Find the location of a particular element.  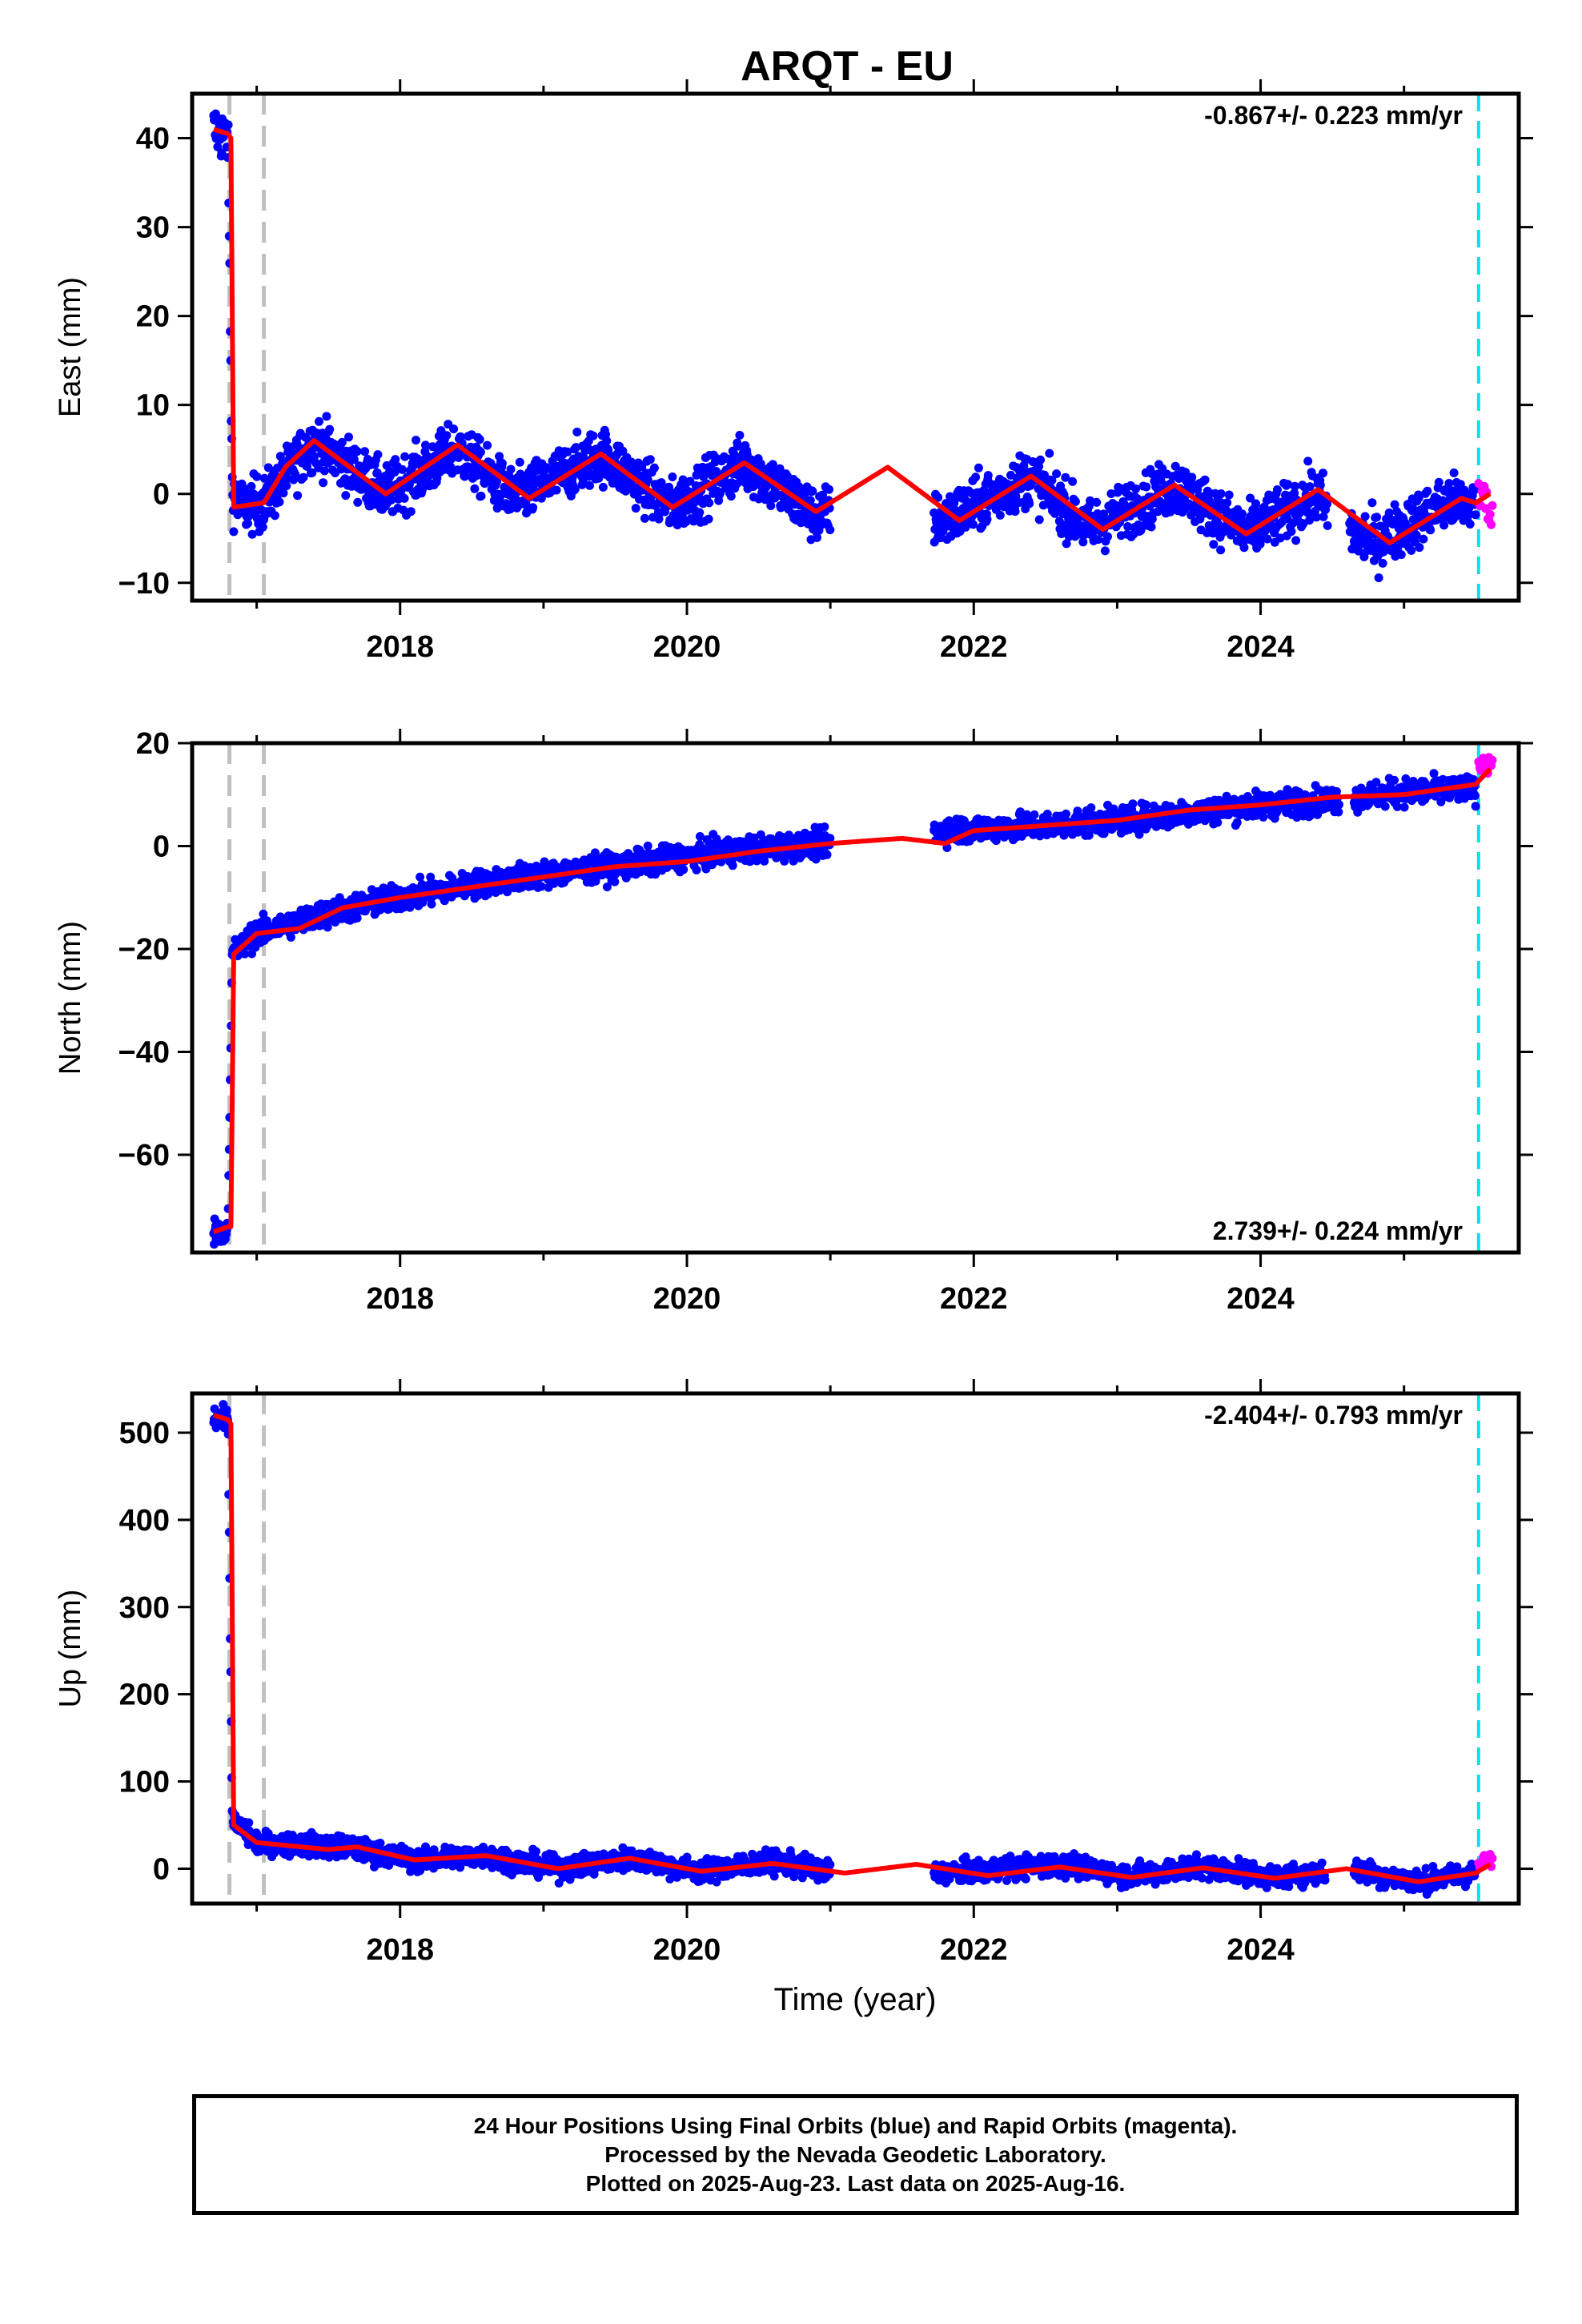

y-tick-label: 300 is located at coordinates (144, 1608).